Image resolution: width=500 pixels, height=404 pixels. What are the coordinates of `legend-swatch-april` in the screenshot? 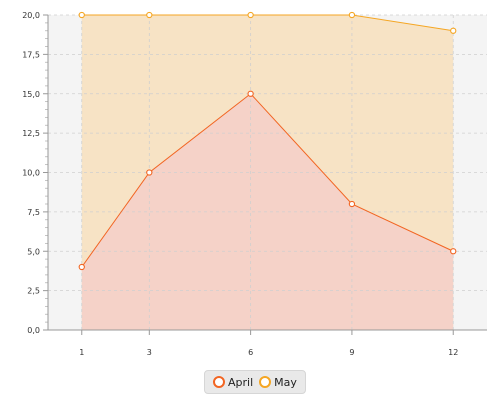 It's located at (219, 382).